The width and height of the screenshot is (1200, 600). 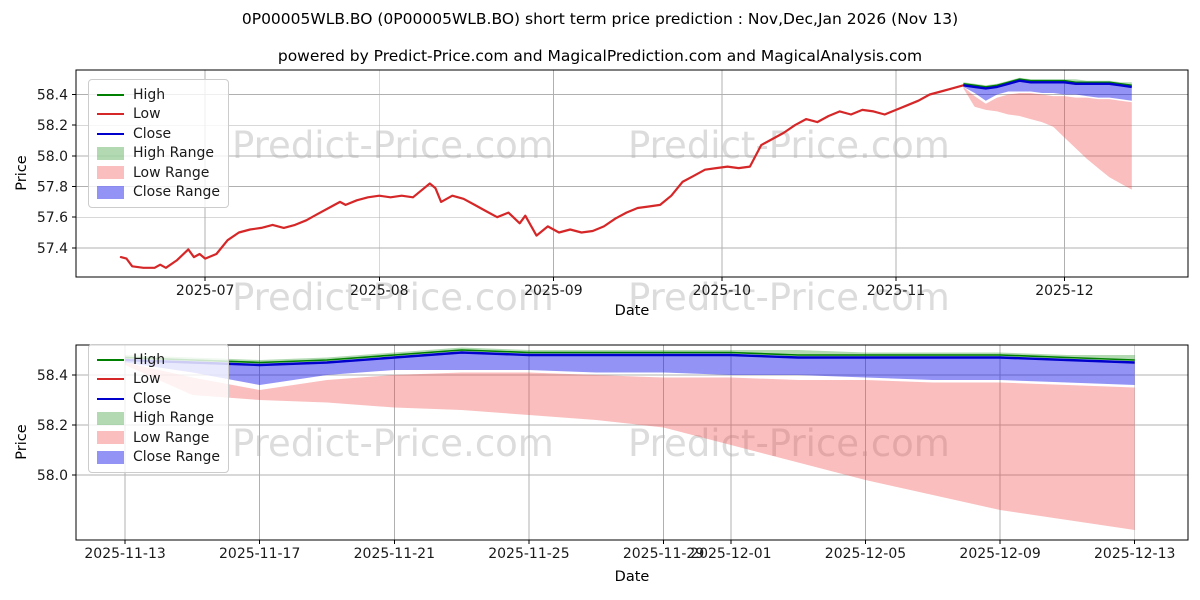 I want to click on x-tick-label: 2025-08, so click(x=379, y=291).